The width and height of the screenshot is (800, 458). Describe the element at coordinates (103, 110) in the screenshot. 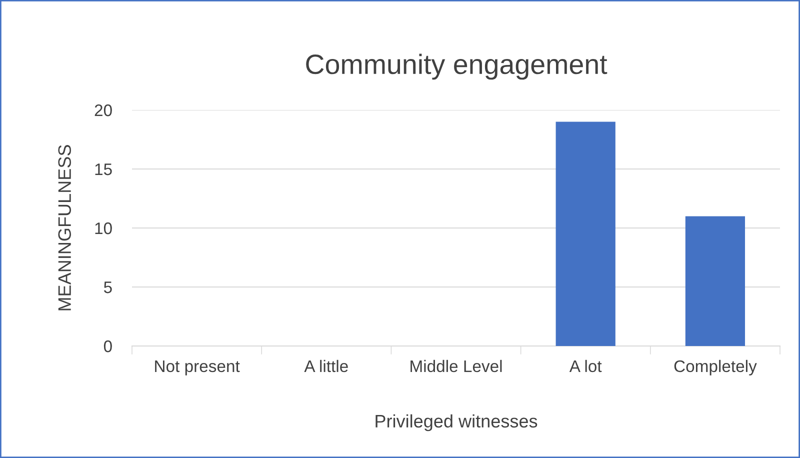

I see `y-tick-label: 20` at that location.